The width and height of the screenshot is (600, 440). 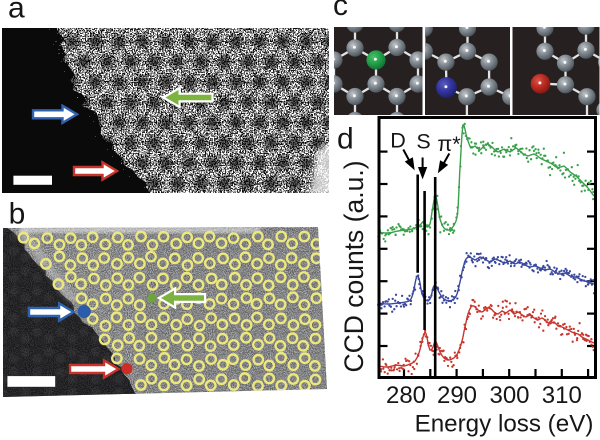 What do you see at coordinates (354, 266) in the screenshot?
I see `svg-text: CCD counts (a.u.)` at bounding box center [354, 266].